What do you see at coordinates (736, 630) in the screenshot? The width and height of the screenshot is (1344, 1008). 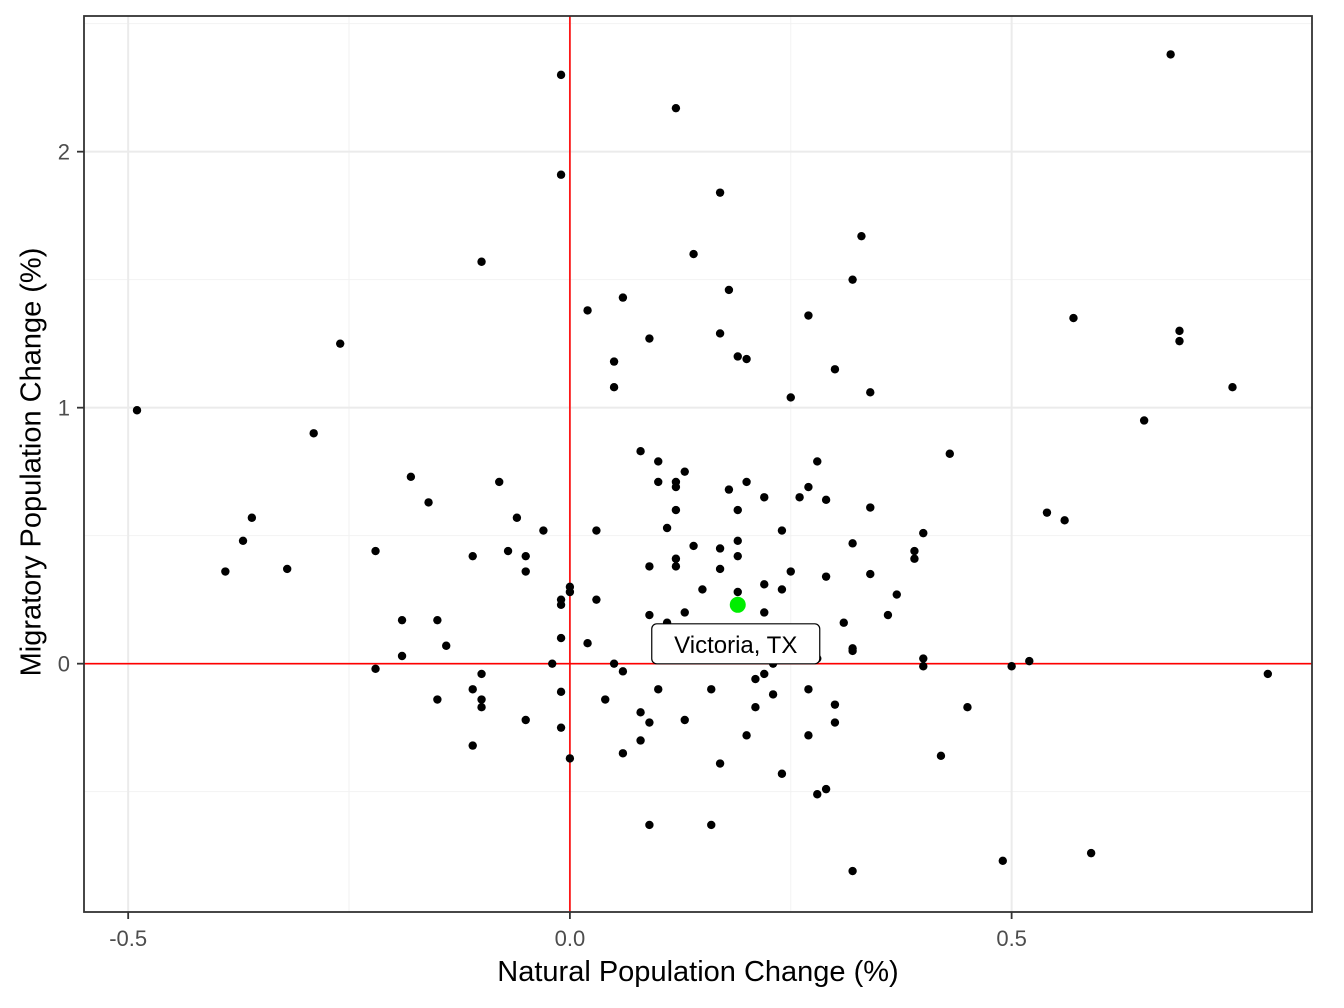 I see `highlight-group: Victoria, TX` at bounding box center [736, 630].